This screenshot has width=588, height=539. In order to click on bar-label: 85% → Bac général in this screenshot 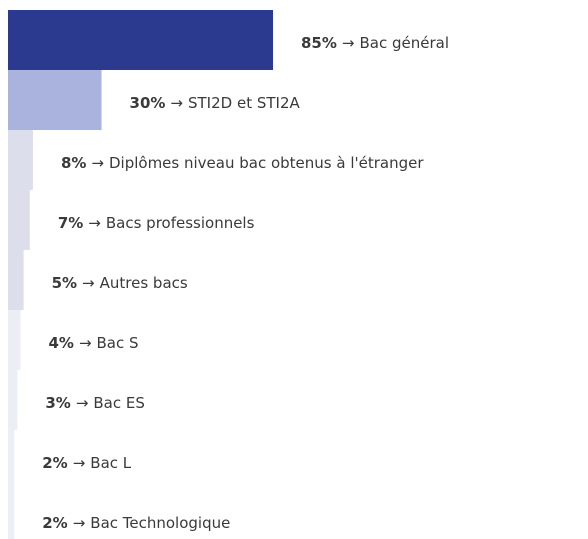, I will do `click(375, 43)`.